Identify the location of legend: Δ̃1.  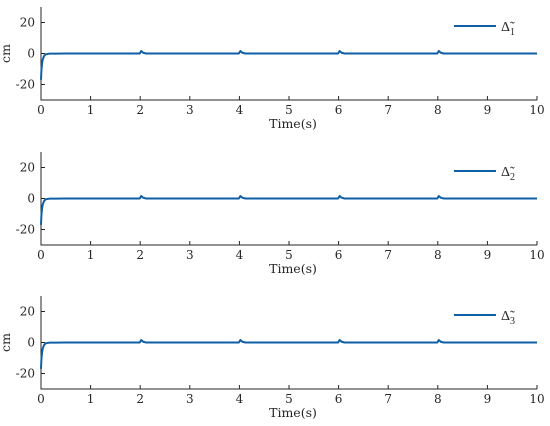
(484, 29).